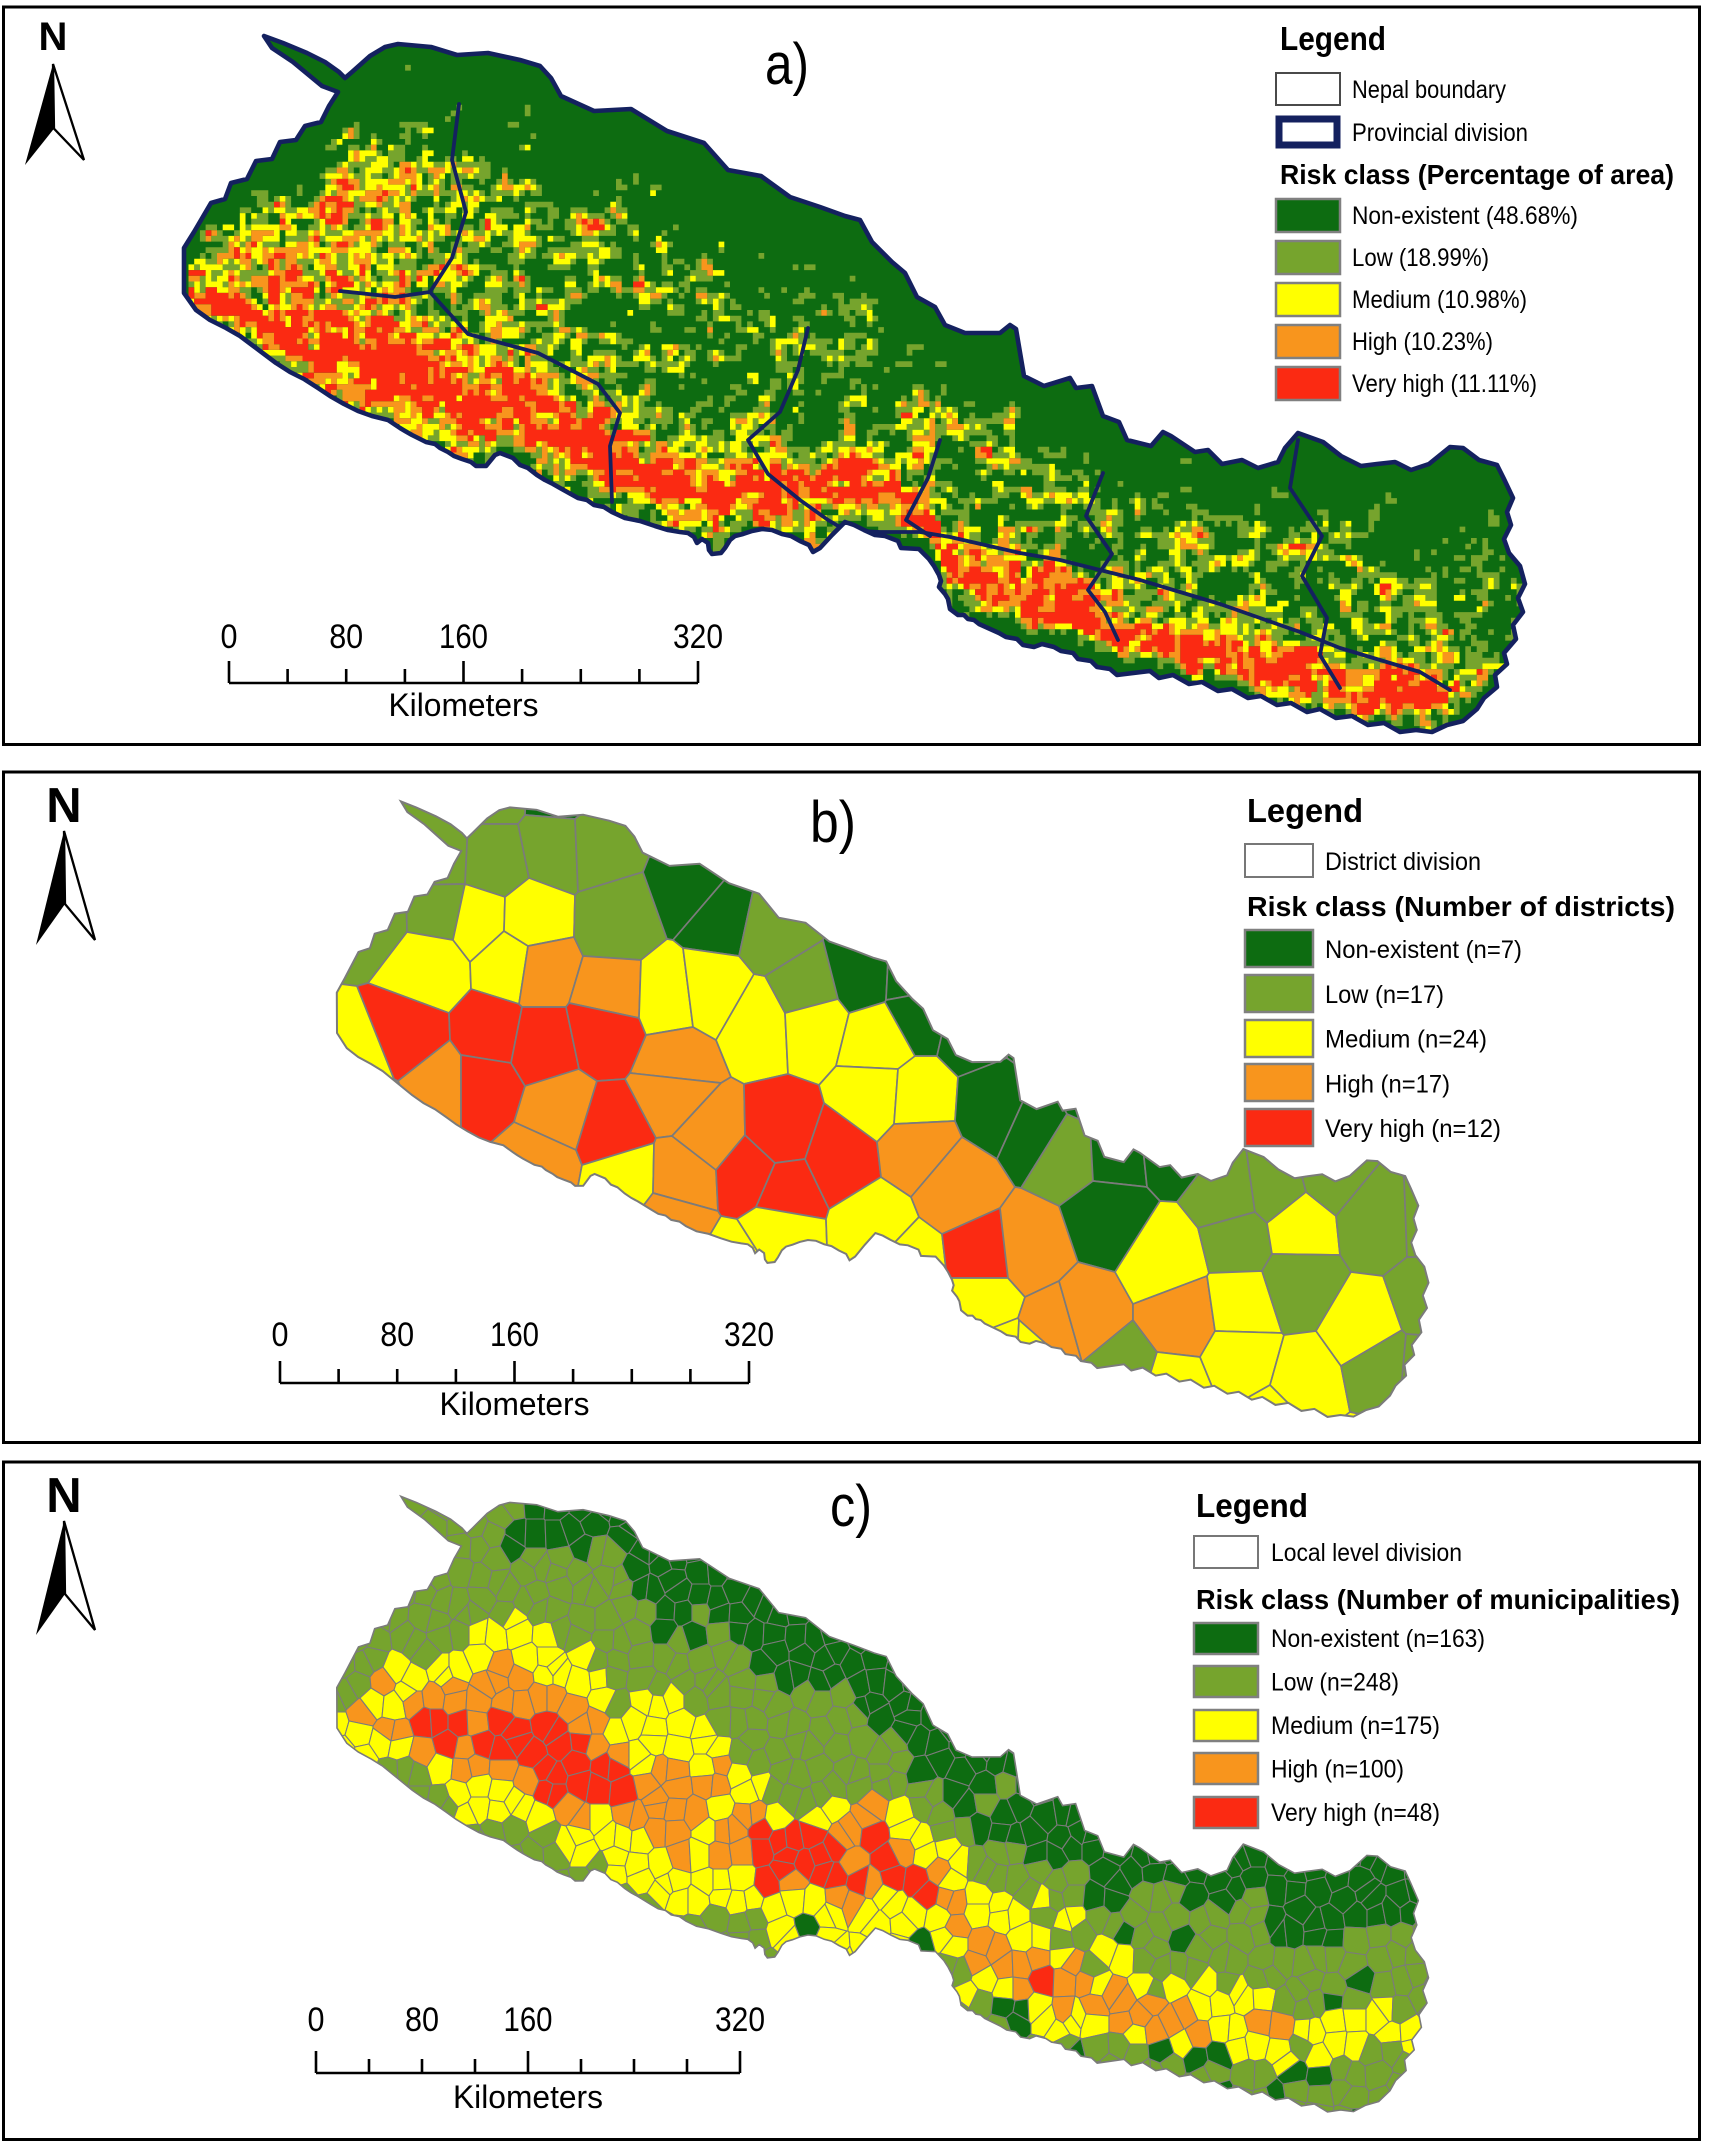 This screenshot has height=2148, width=1717. Describe the element at coordinates (1378, 1639) in the screenshot. I see `svg-text: Non-existent (n=163)` at that location.